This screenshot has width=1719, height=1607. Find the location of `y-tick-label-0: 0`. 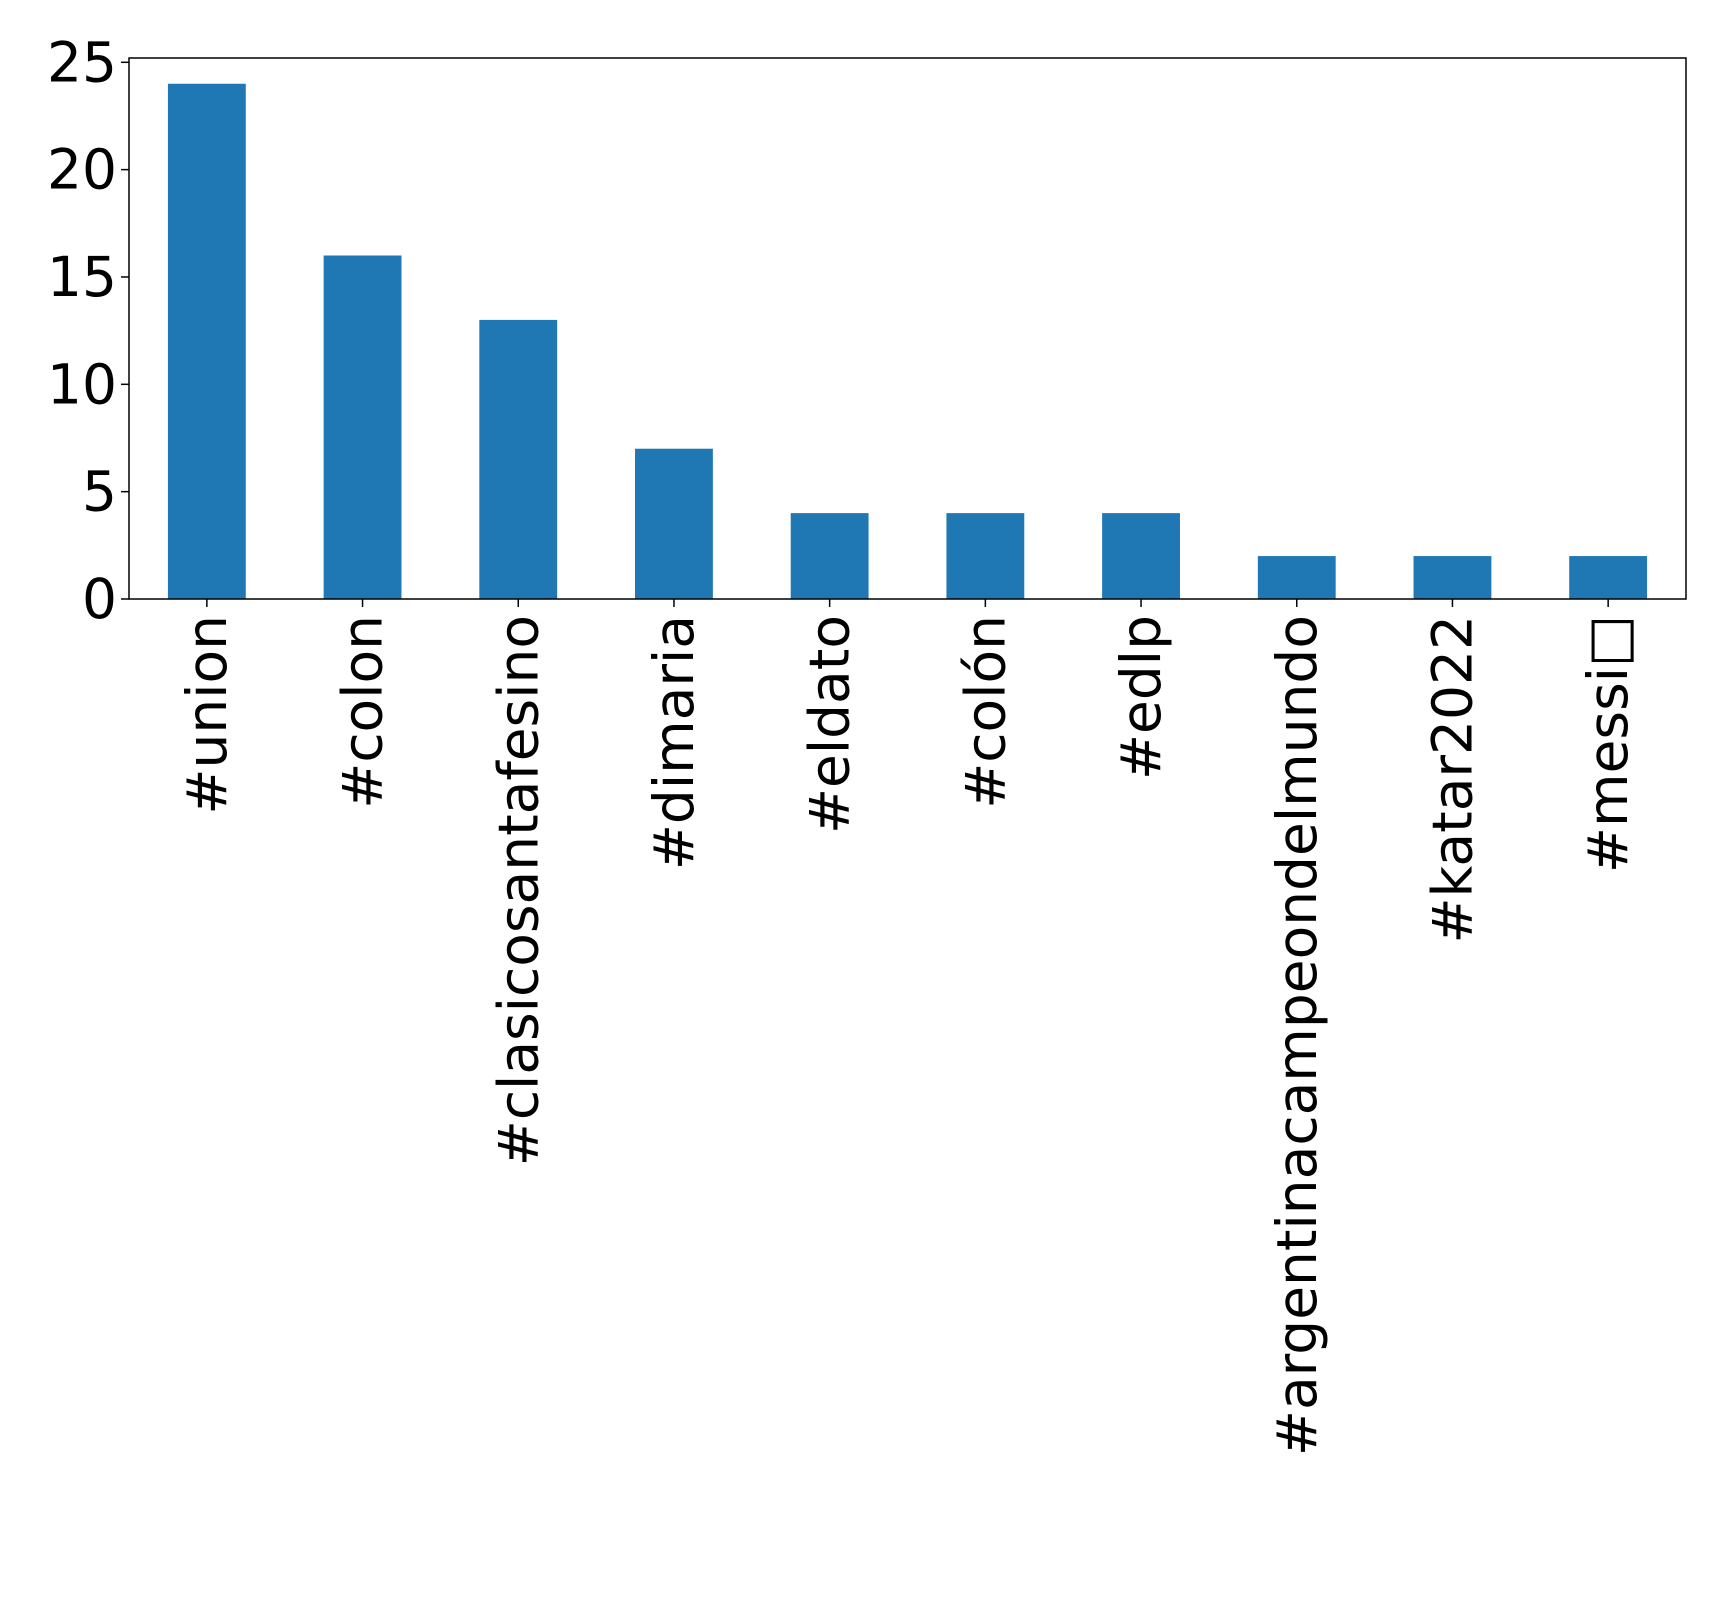

y-tick-label-0: 0 is located at coordinates (99, 599).